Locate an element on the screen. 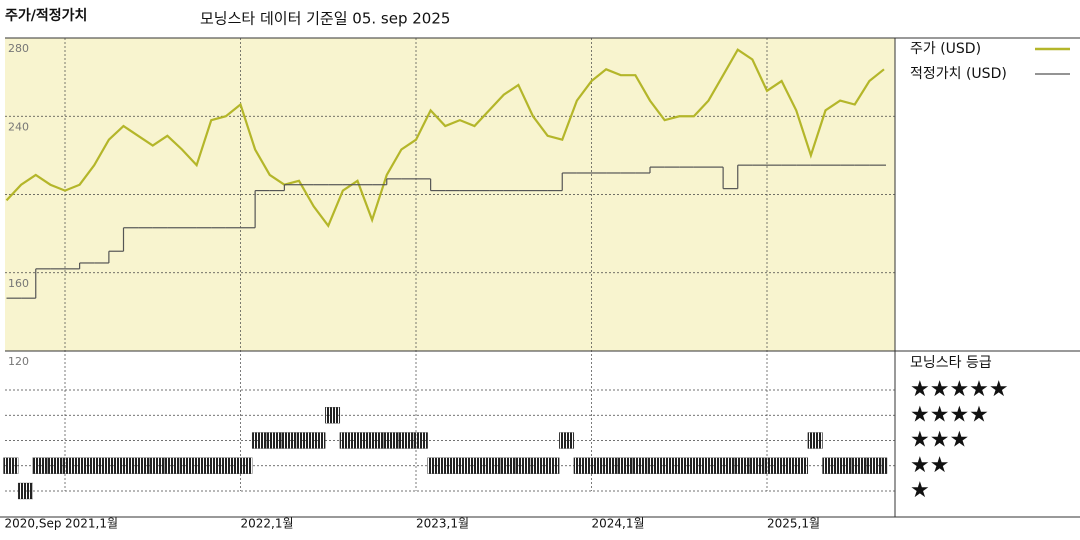 Image resolution: width=1080 pixels, height=540 pixels. x-tick-label: 2021,1월 is located at coordinates (91, 524).